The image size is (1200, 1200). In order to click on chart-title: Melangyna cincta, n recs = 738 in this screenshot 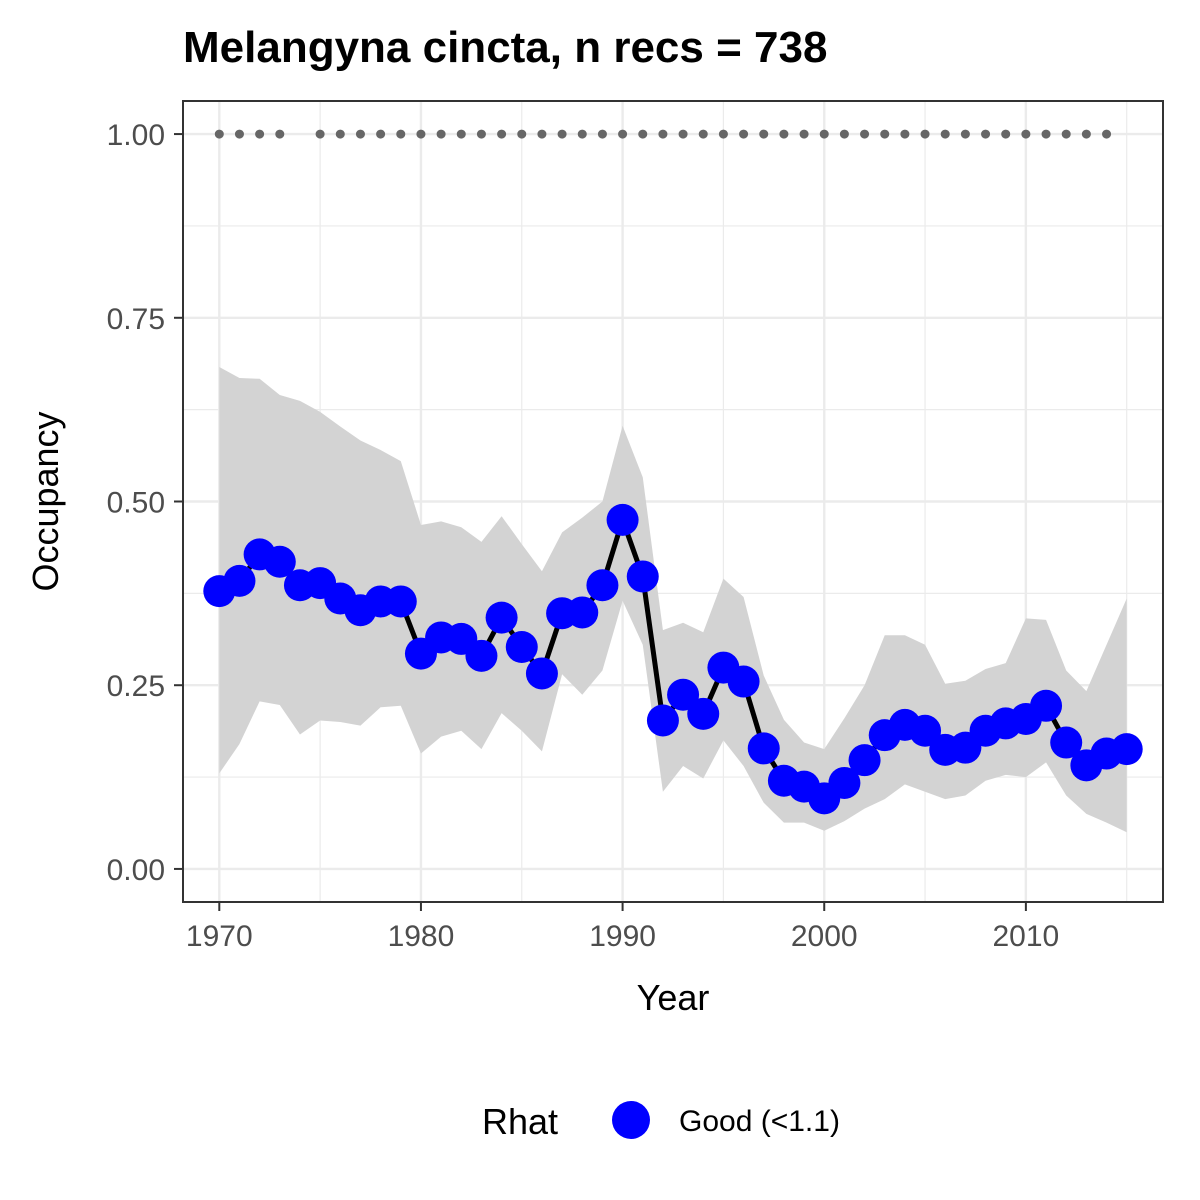, I will do `click(505, 47)`.